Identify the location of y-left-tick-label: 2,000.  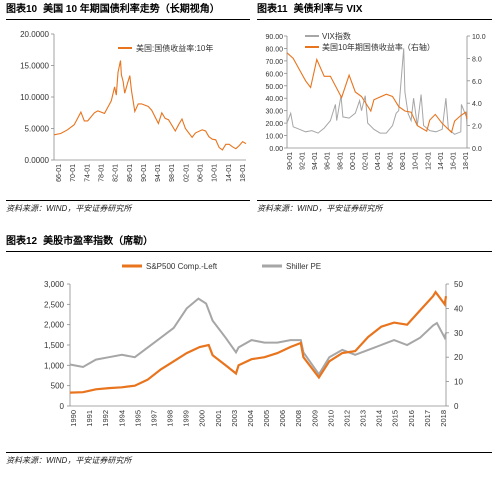
(54, 325).